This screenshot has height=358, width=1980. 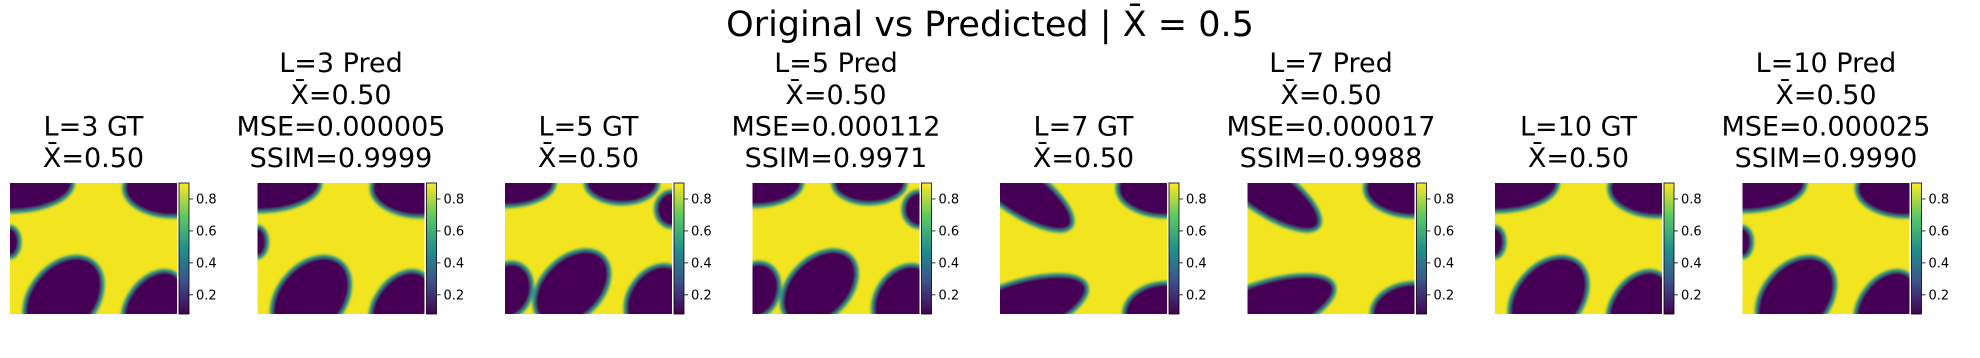 What do you see at coordinates (836, 63) in the screenshot?
I see `panel-title: L=5 Pred` at bounding box center [836, 63].